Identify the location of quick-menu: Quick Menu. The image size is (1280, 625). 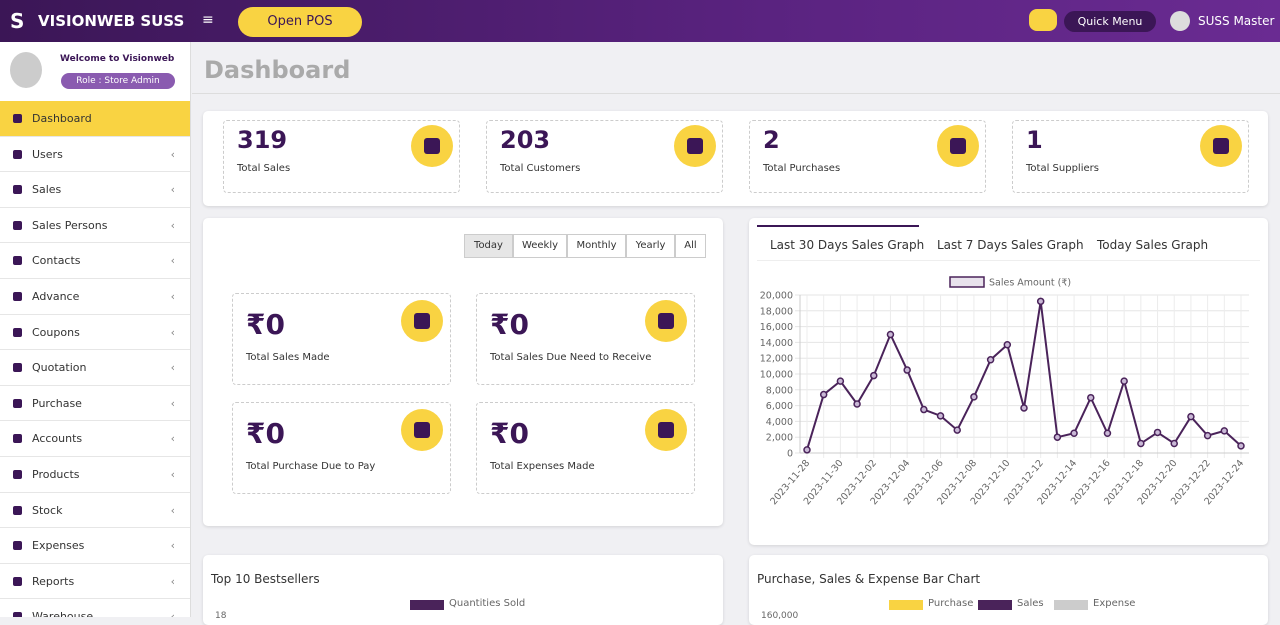
(1110, 21).